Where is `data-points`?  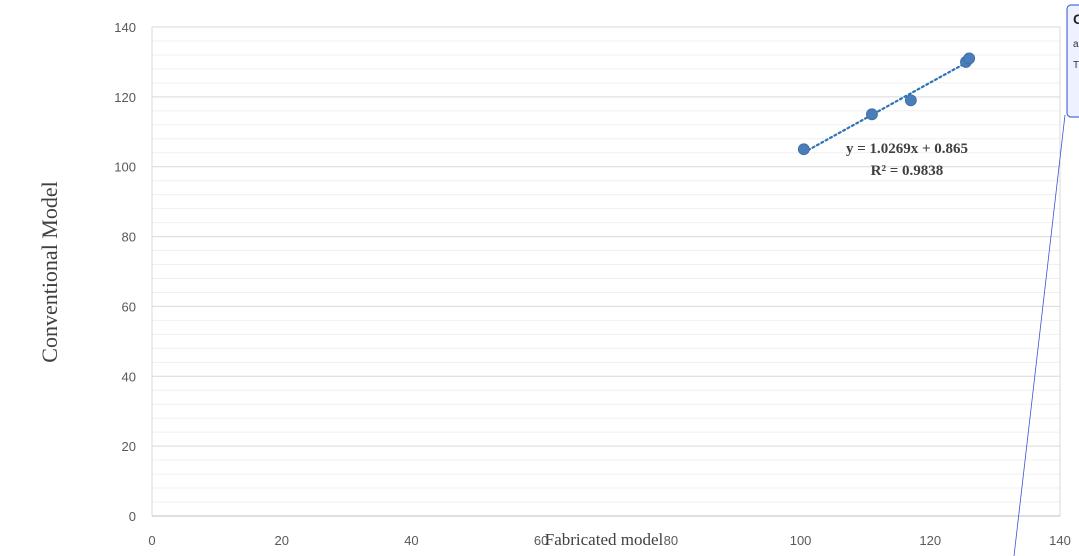 data-points is located at coordinates (886, 104).